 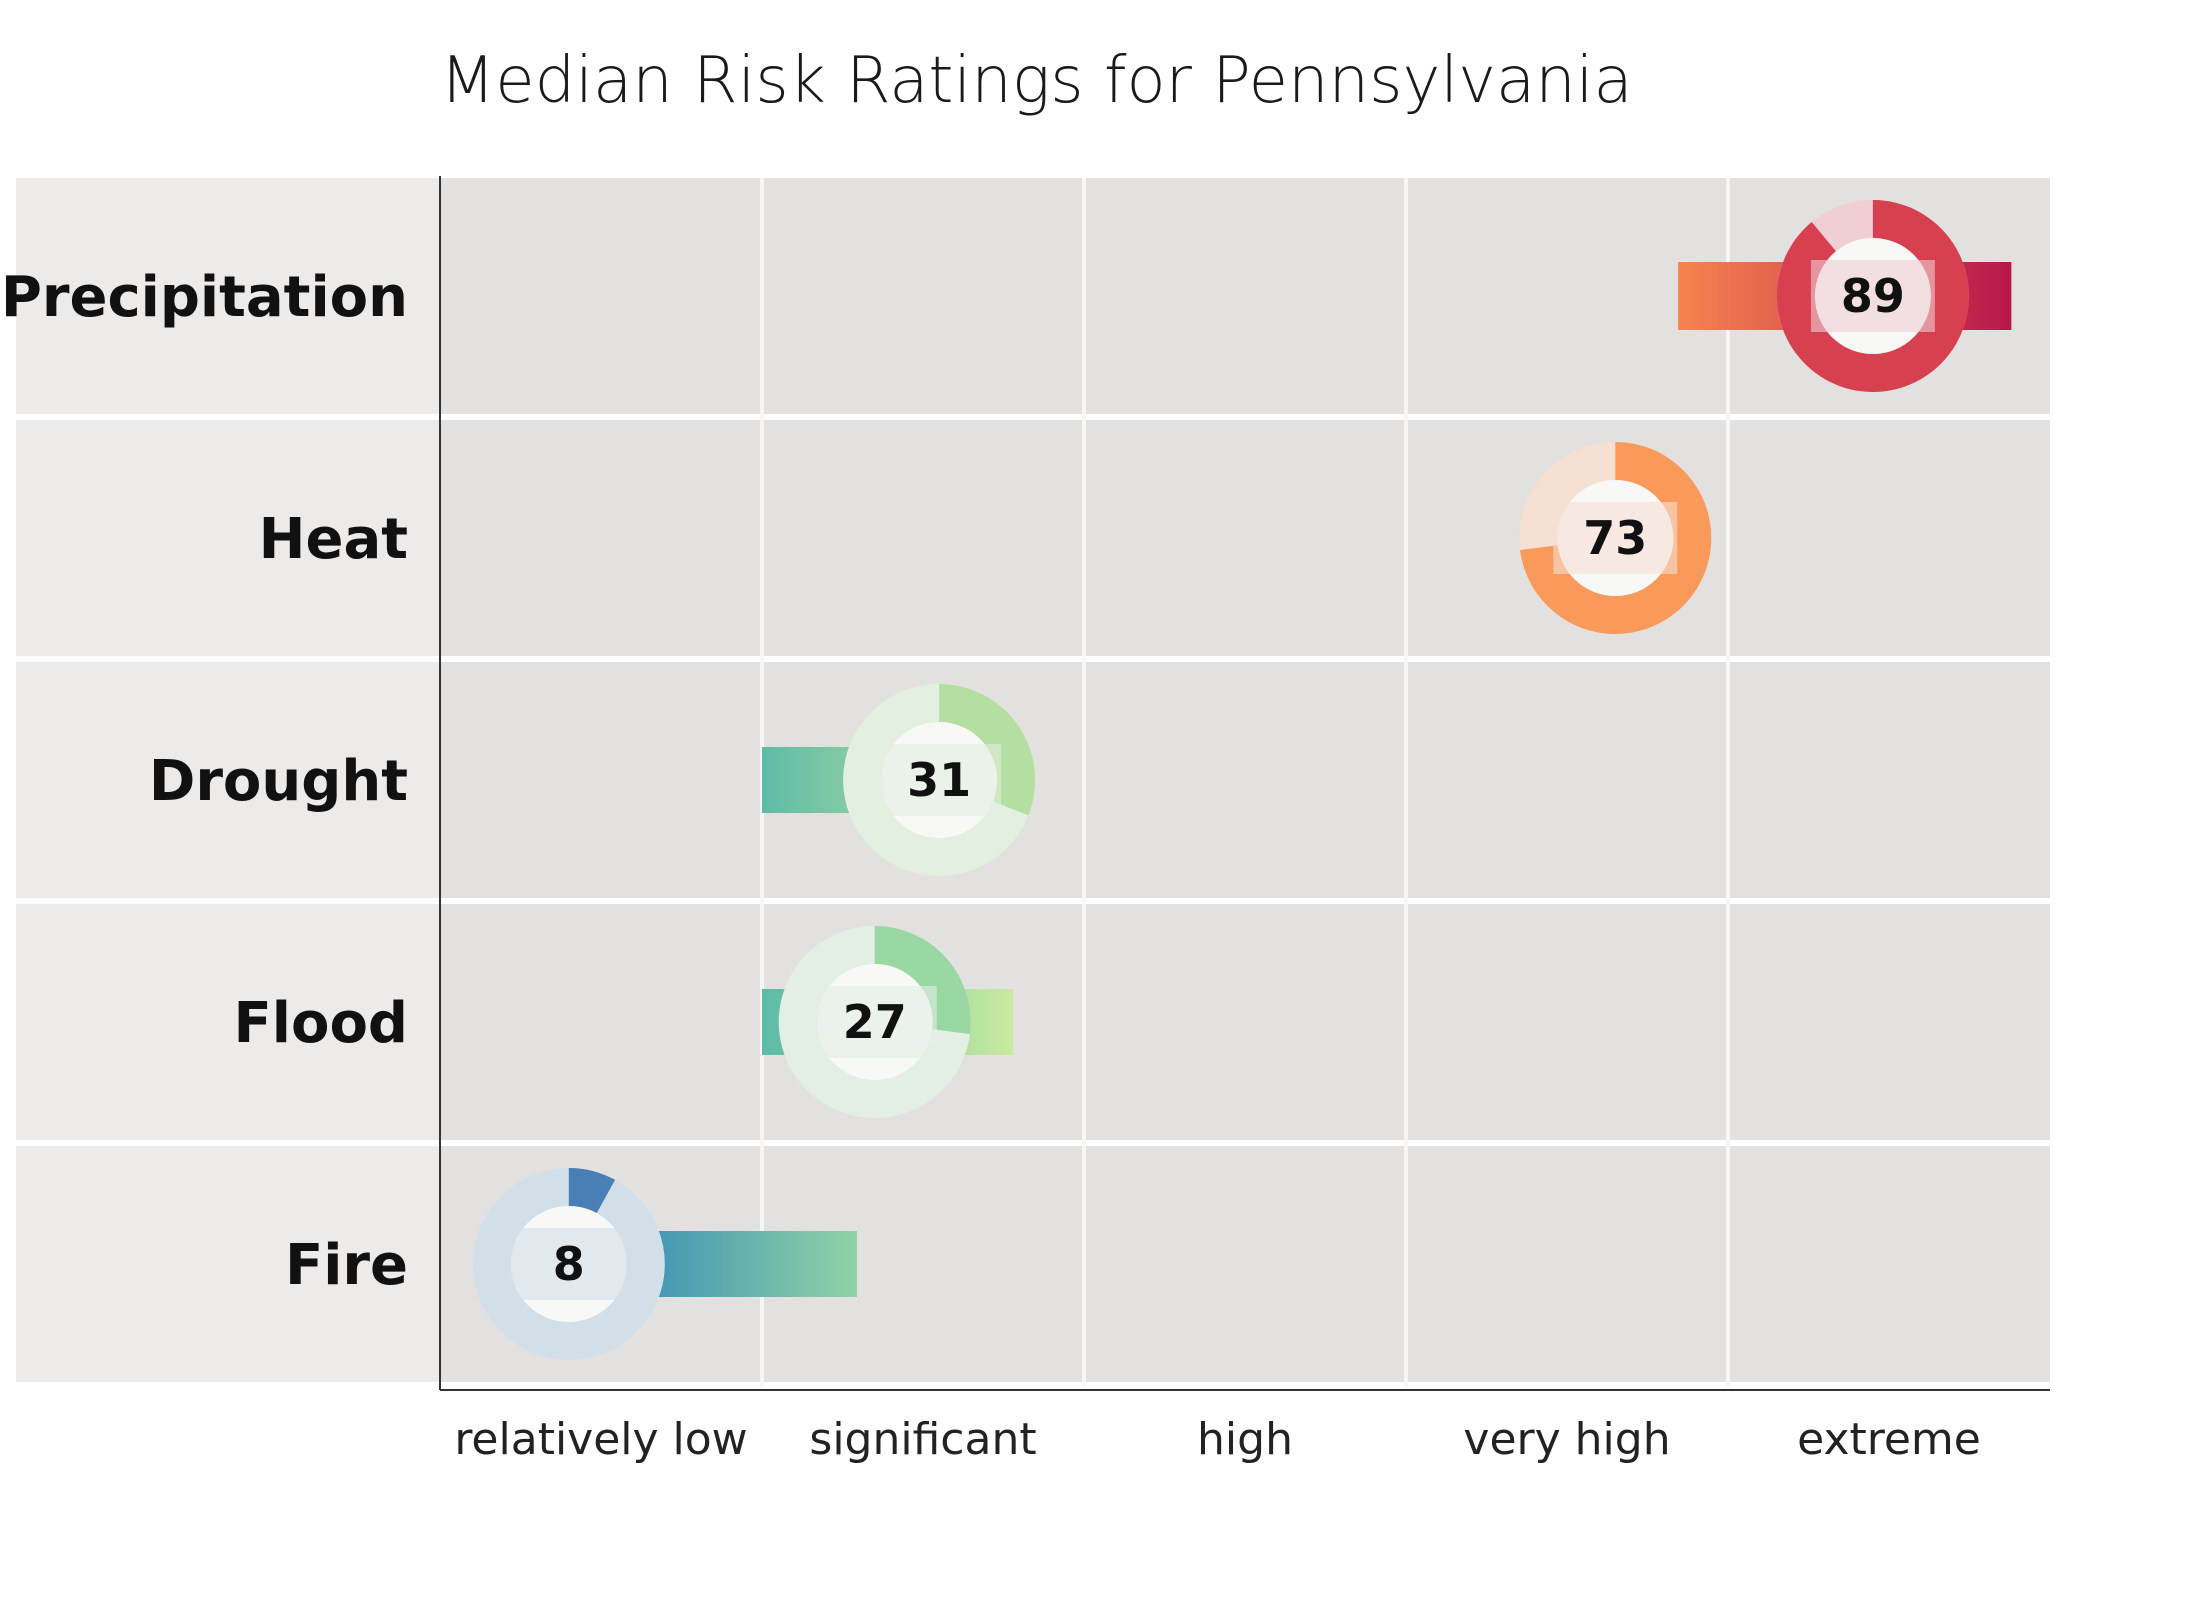 What do you see at coordinates (1036, 81) in the screenshot?
I see `chart-title: Median Risk Ratings for Pennsylvania` at bounding box center [1036, 81].